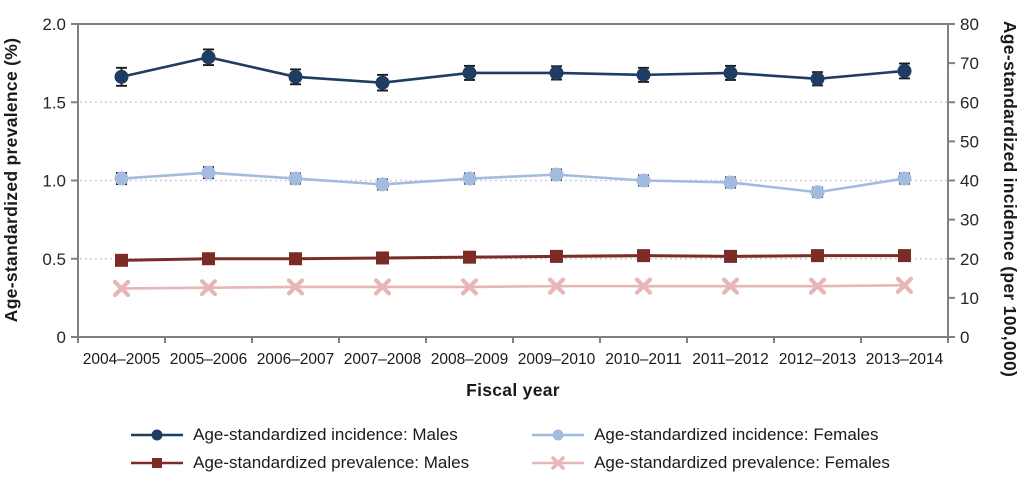 This screenshot has height=490, width=1020. Describe the element at coordinates (513, 390) in the screenshot. I see `x-axis-title: Fiscal year` at that location.